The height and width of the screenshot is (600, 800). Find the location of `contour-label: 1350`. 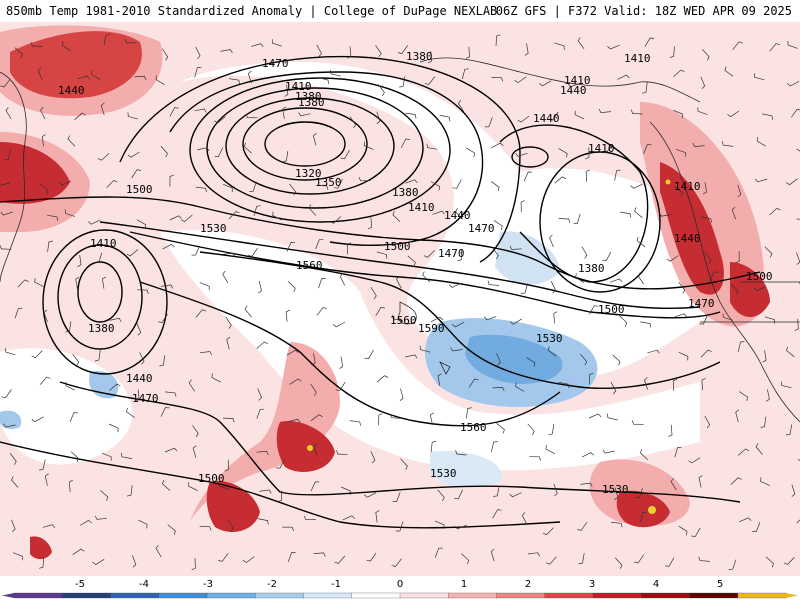

contour-label: 1350 is located at coordinates (328, 182).